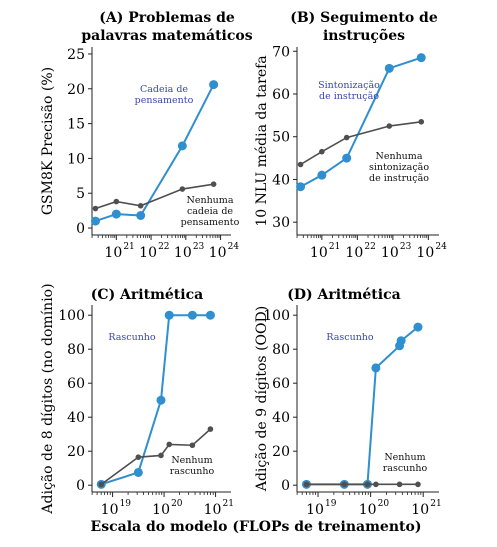 This screenshot has height=547, width=497. Describe the element at coordinates (192, 471) in the screenshot. I see `series-annotation-line: rascunho` at that location.